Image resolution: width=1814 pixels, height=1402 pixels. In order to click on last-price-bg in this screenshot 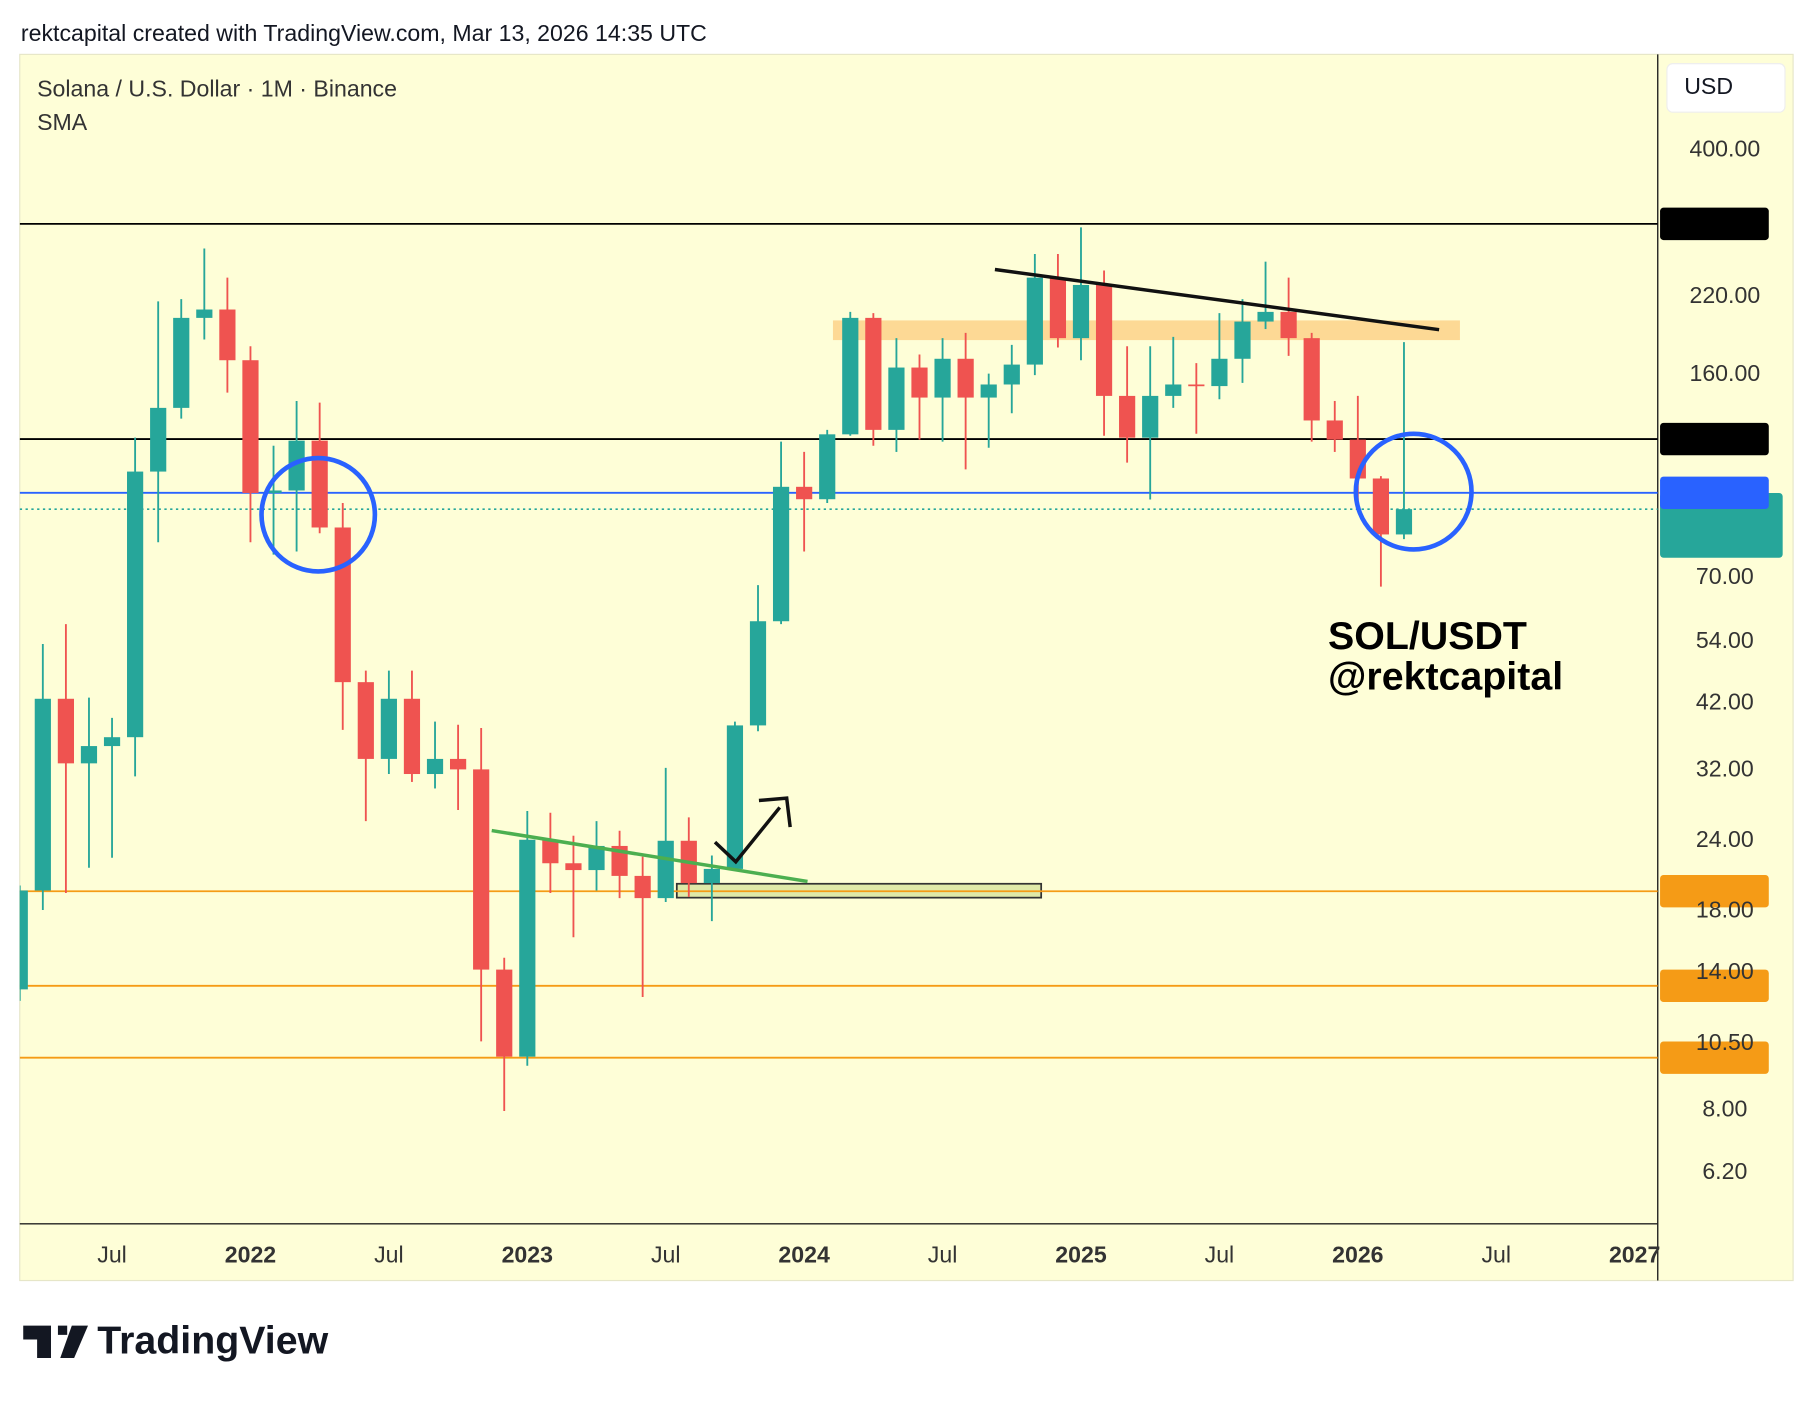, I will do `click(1721, 525)`.